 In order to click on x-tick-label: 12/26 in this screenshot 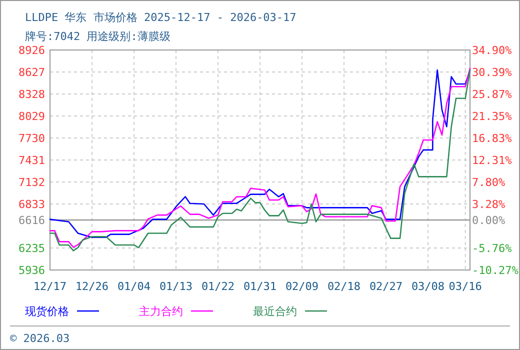, I will do `click(92, 286)`.